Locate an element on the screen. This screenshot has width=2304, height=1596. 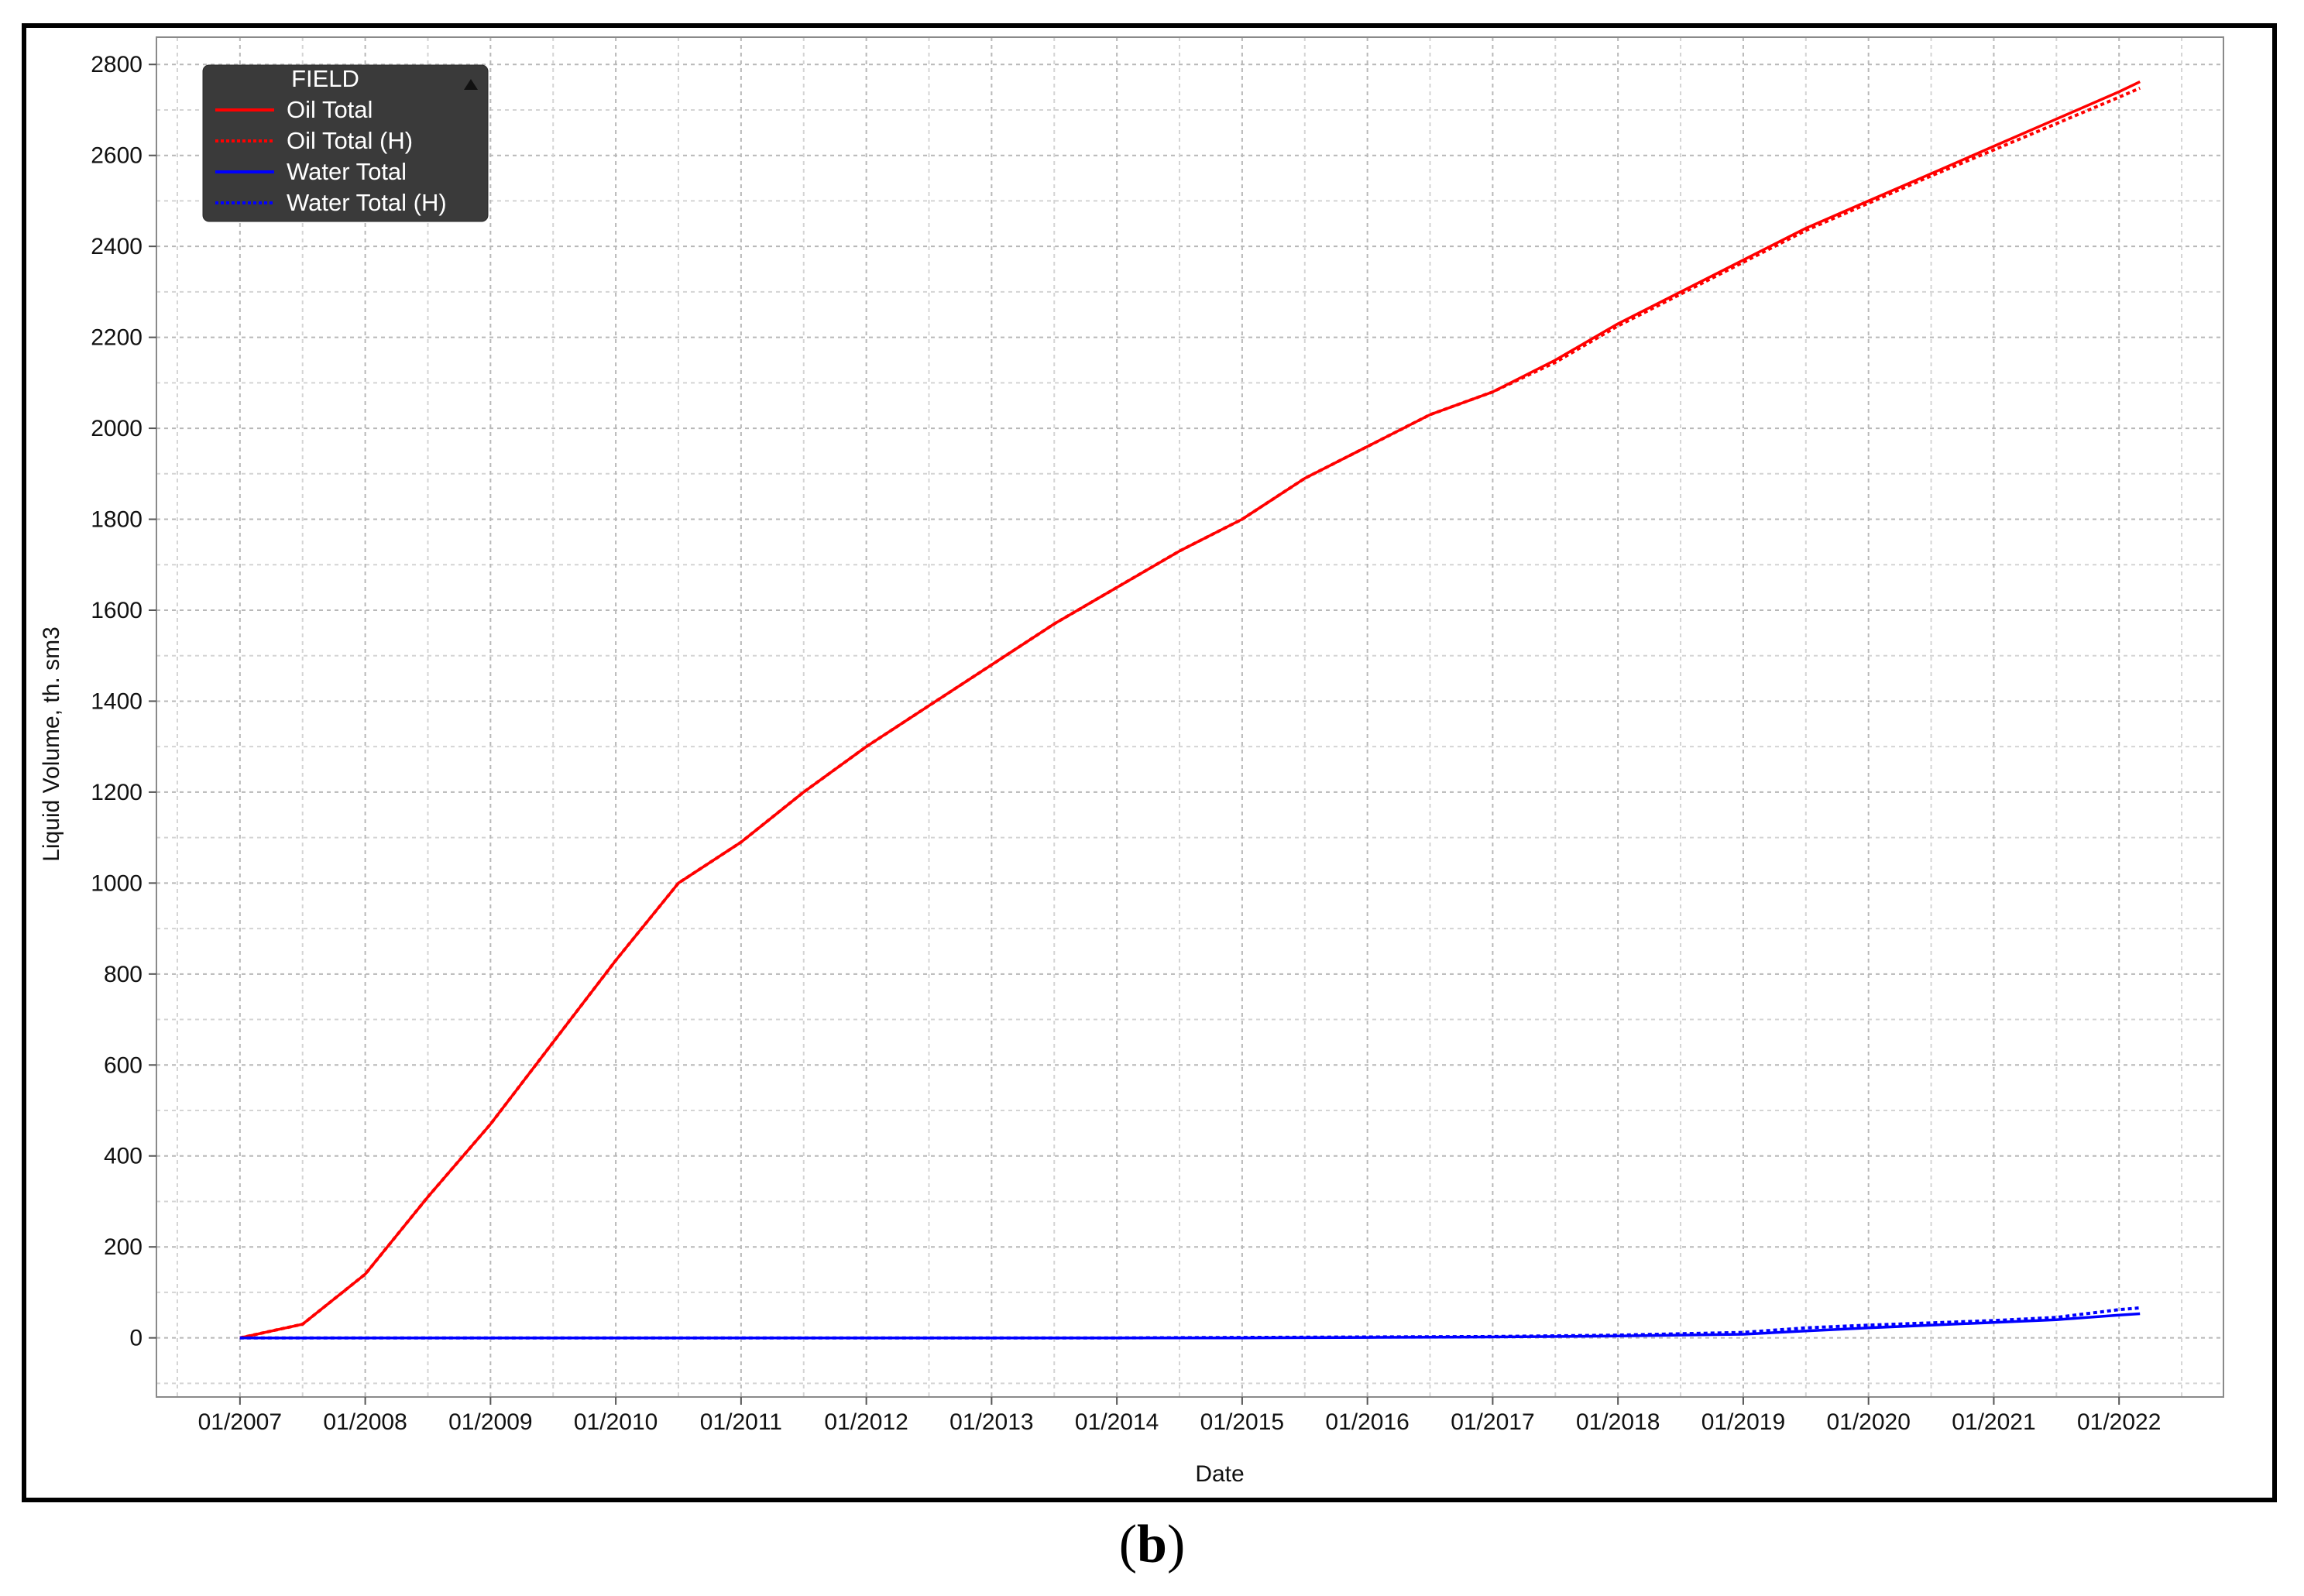
x-tick-label: 01/2013 is located at coordinates (991, 1422).